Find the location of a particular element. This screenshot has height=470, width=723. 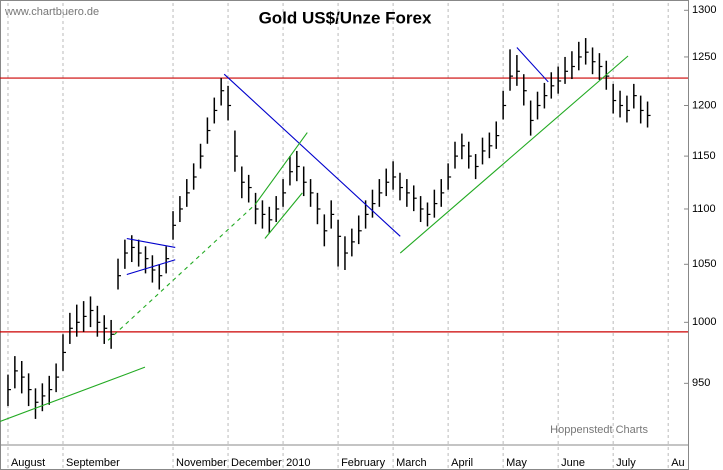

x-tick-label: 2010 is located at coordinates (298, 463).